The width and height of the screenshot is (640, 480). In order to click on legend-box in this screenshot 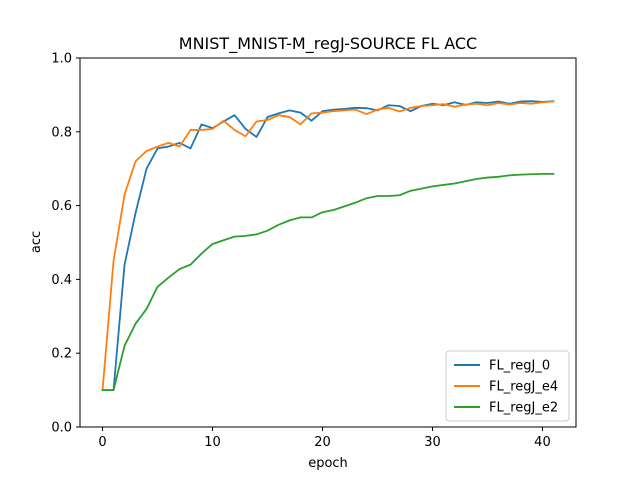, I will do `click(507, 386)`.